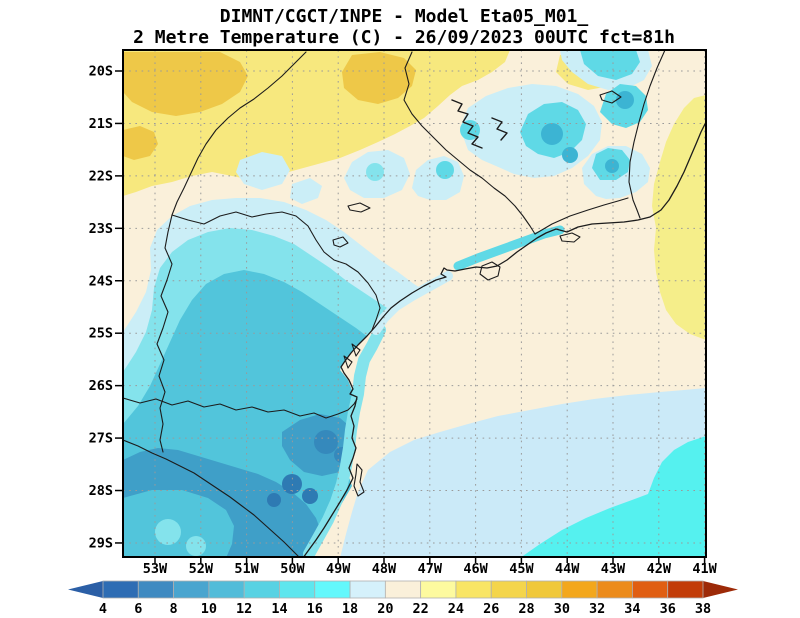  Describe the element at coordinates (101, 72) in the screenshot. I see `lat-label: 20S` at that location.